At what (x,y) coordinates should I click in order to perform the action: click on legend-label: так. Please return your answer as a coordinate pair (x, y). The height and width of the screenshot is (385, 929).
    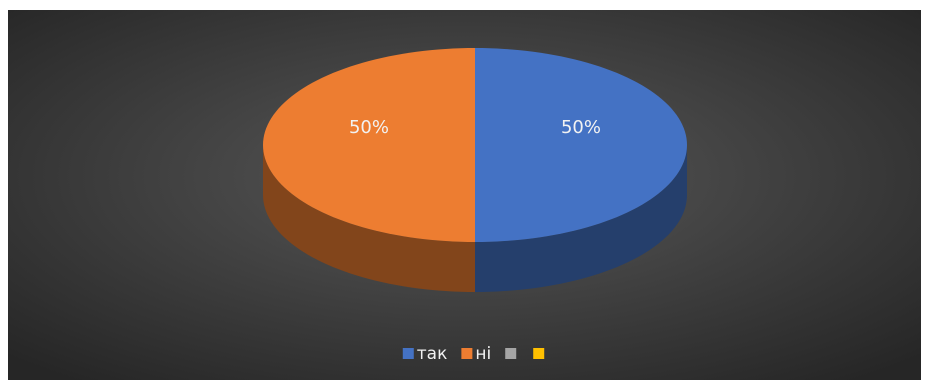
    Looking at the image, I should click on (432, 354).